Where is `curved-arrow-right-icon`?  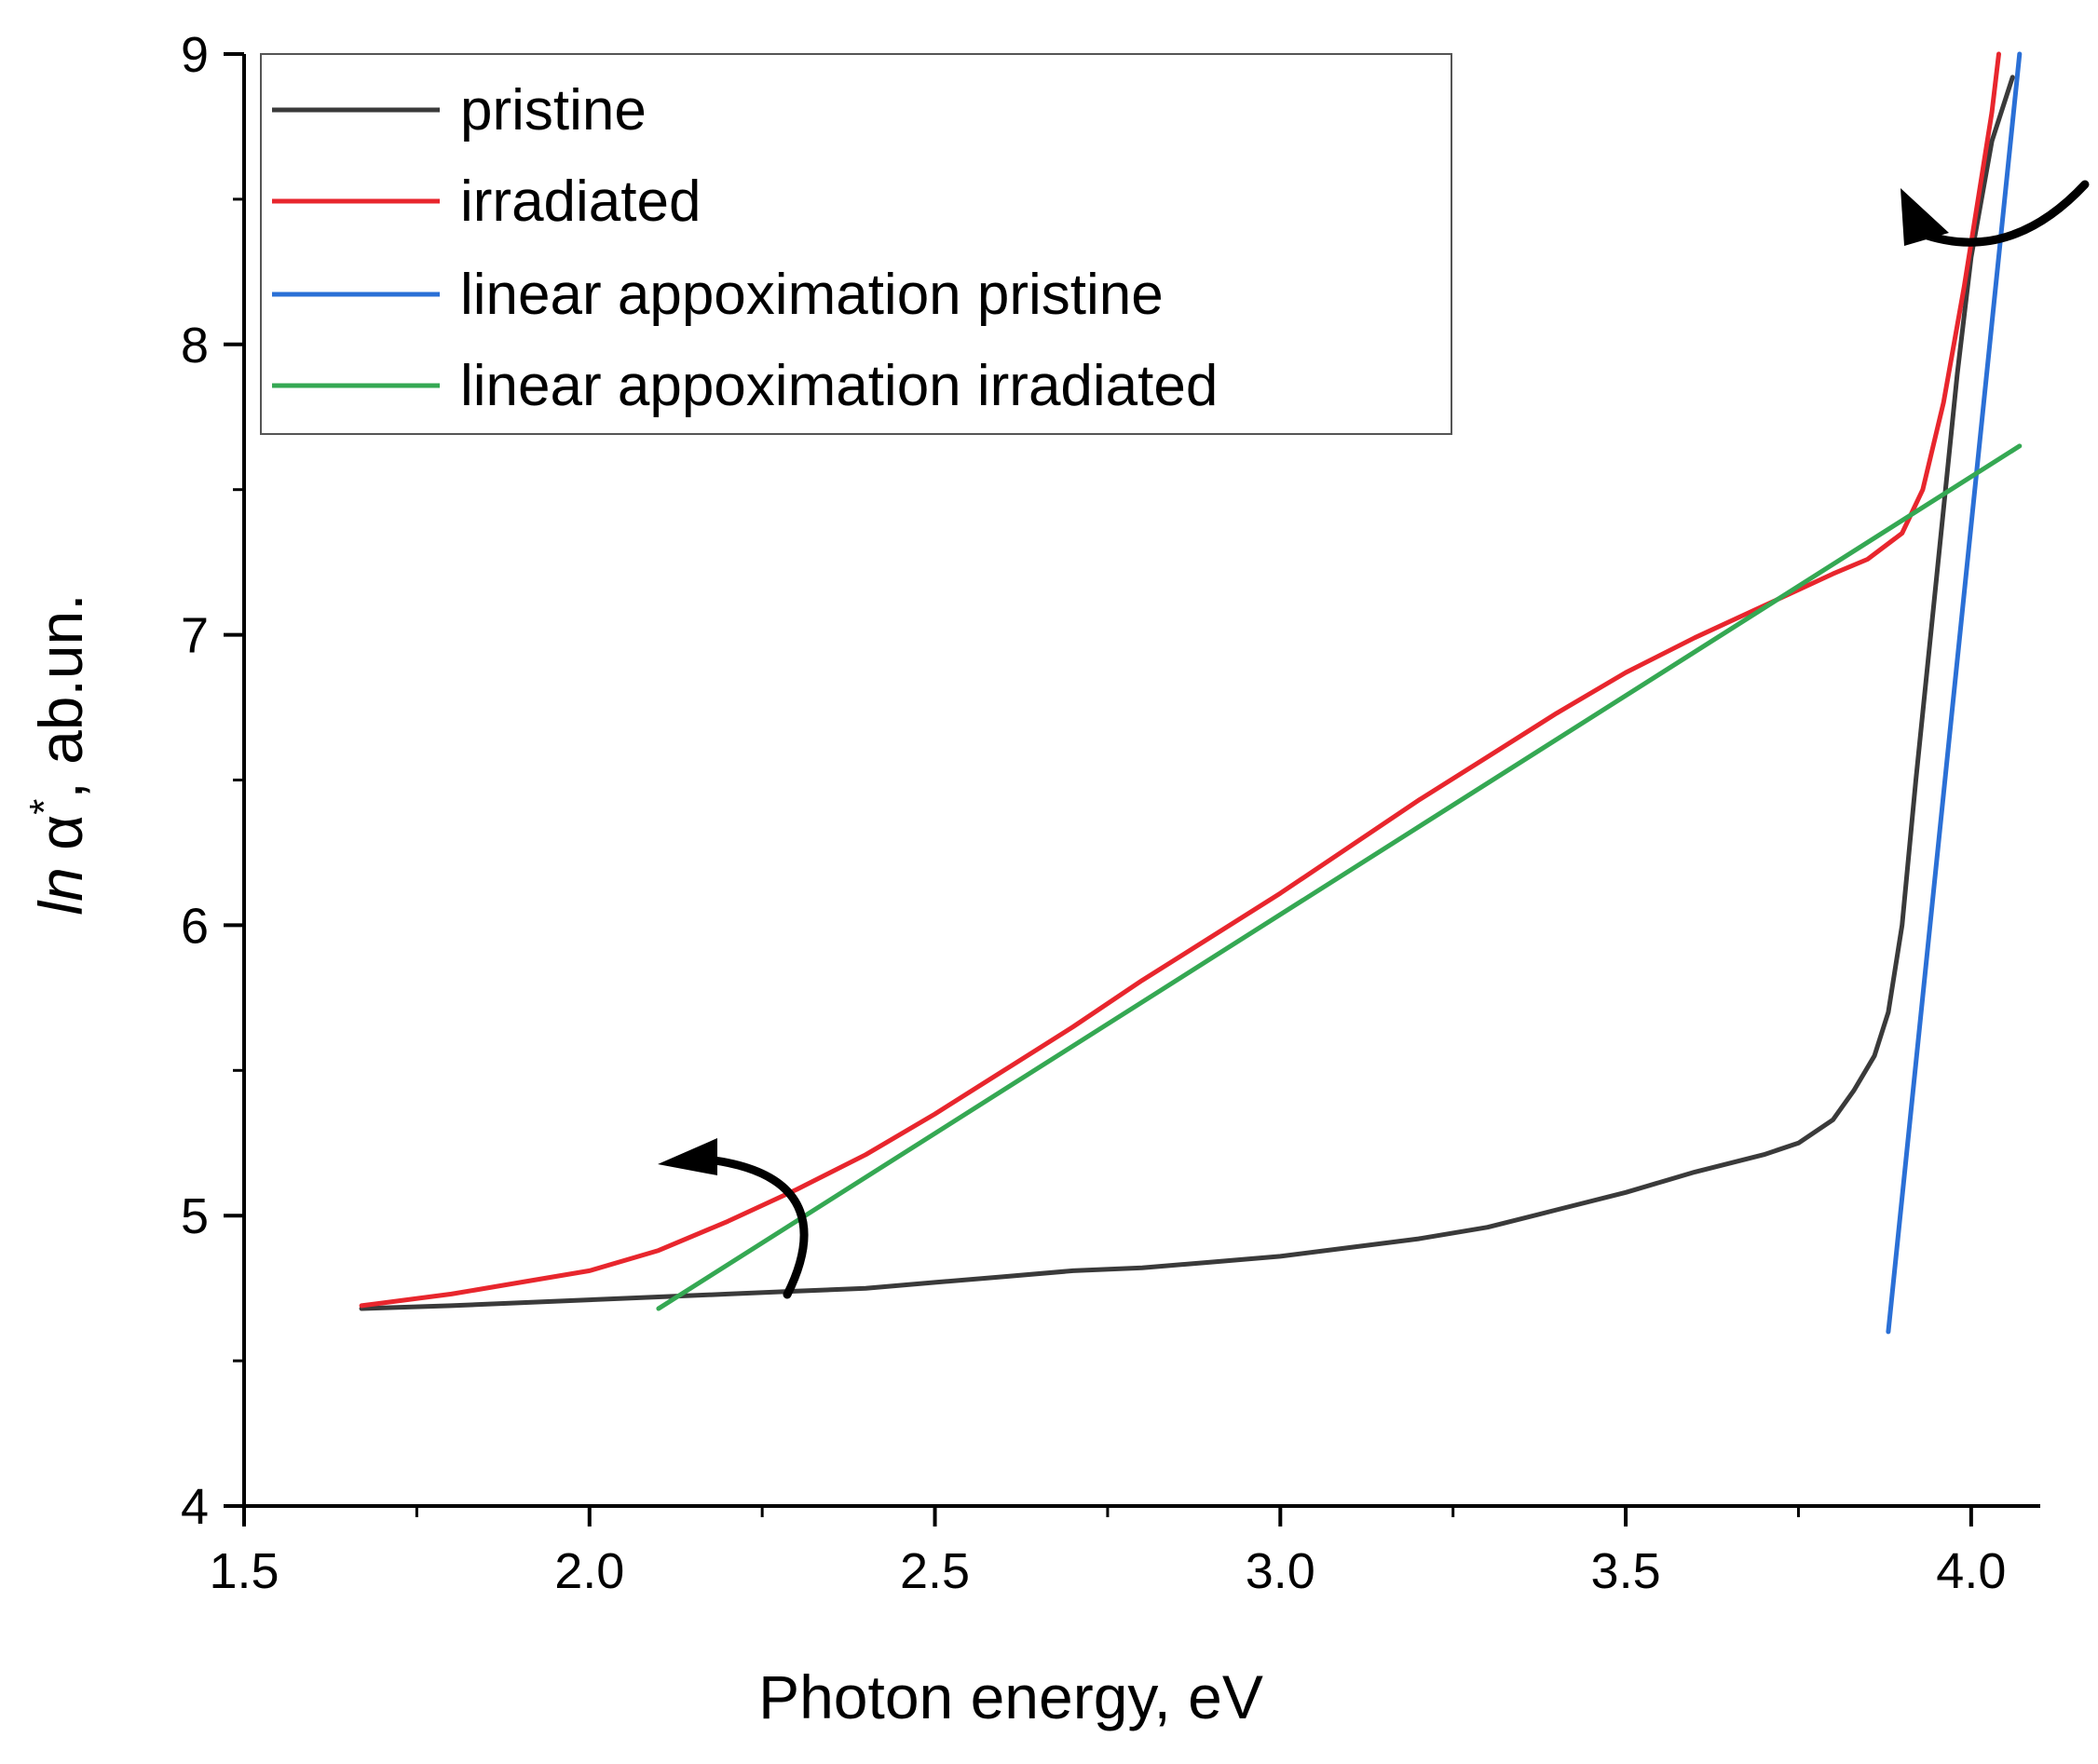
curved-arrow-right-icon is located at coordinates (2002, 213).